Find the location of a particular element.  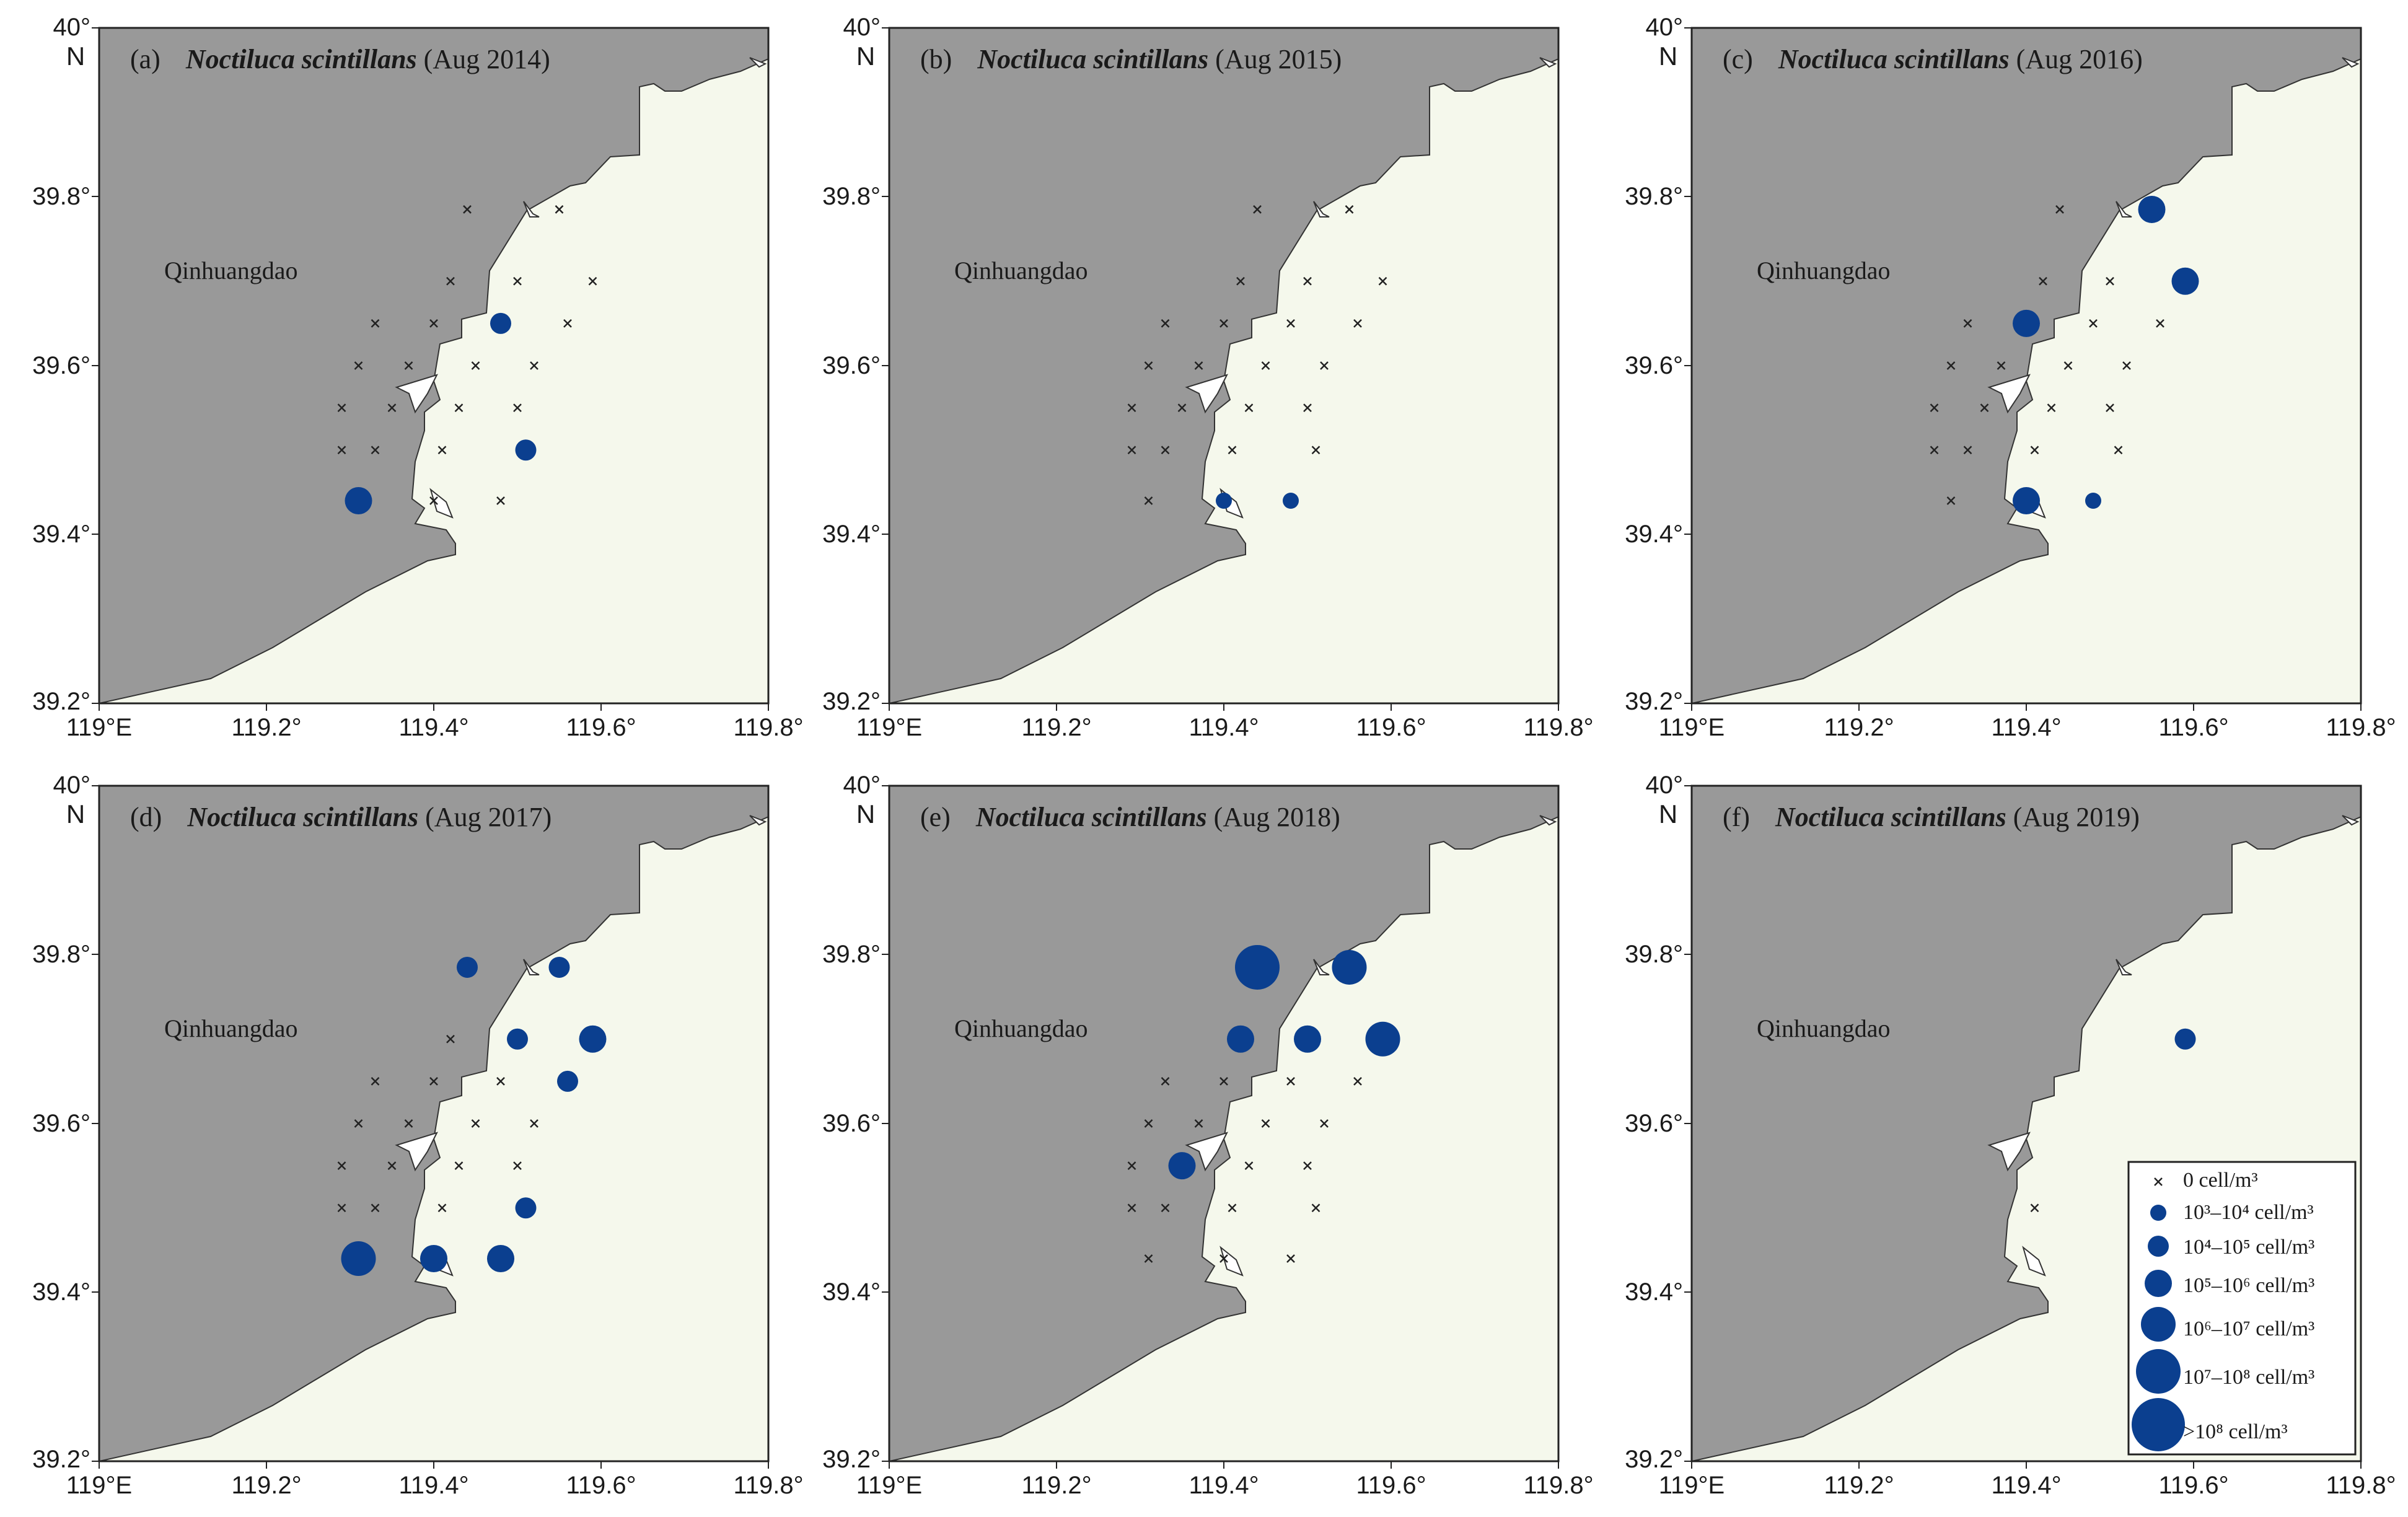

panel-letter: (d) is located at coordinates (146, 817).